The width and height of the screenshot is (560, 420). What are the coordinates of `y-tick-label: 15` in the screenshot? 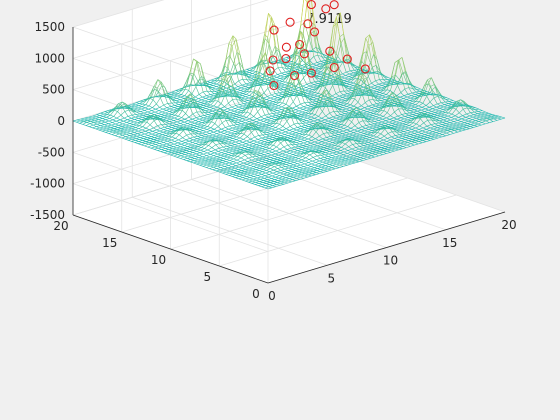 It's located at (109, 243).